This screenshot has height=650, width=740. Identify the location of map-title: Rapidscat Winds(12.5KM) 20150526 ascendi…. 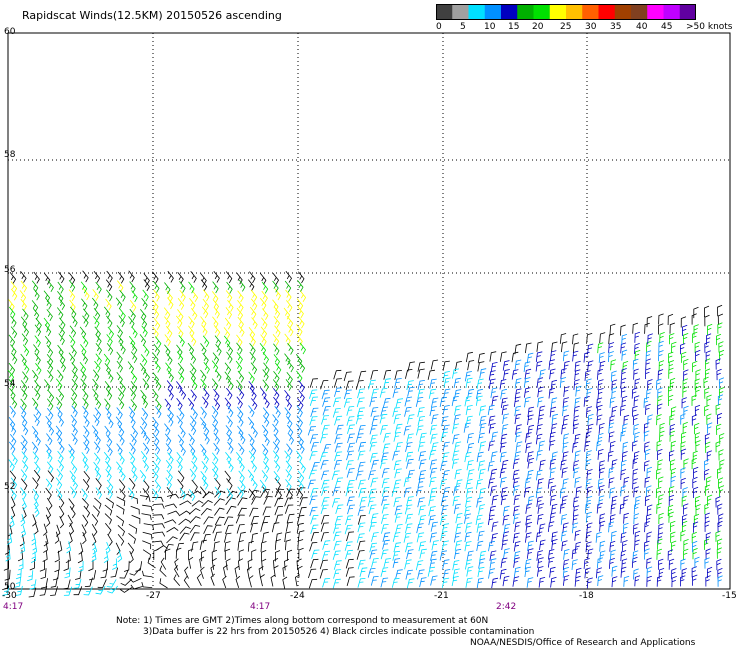
(152, 15).